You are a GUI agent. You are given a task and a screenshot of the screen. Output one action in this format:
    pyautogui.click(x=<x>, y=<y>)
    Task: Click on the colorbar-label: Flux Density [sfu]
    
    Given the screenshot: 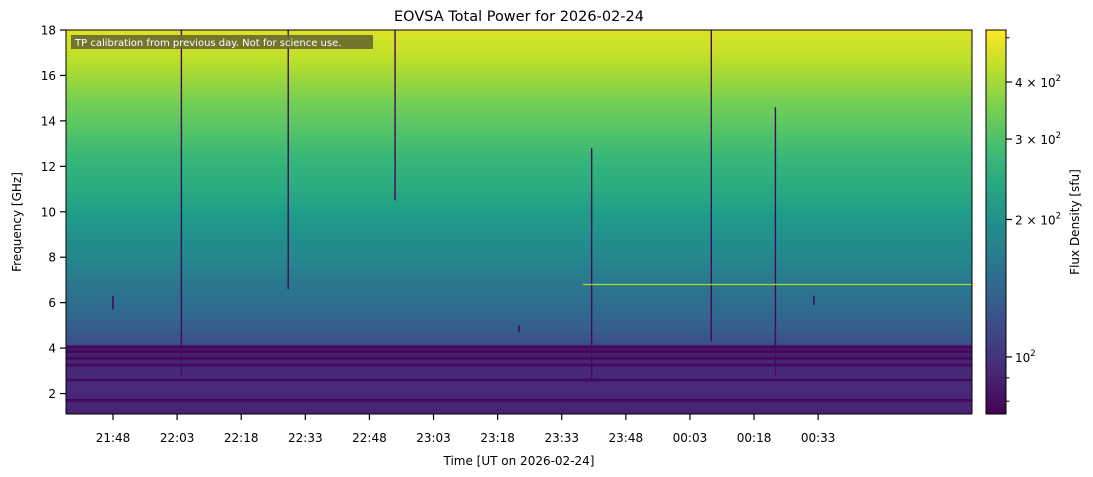 What is the action you would take?
    pyautogui.click(x=1075, y=222)
    